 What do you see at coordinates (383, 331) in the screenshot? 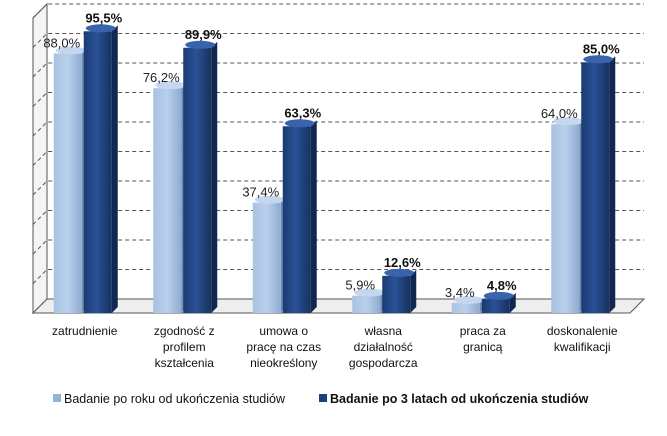
I see `category-label: własna` at bounding box center [383, 331].